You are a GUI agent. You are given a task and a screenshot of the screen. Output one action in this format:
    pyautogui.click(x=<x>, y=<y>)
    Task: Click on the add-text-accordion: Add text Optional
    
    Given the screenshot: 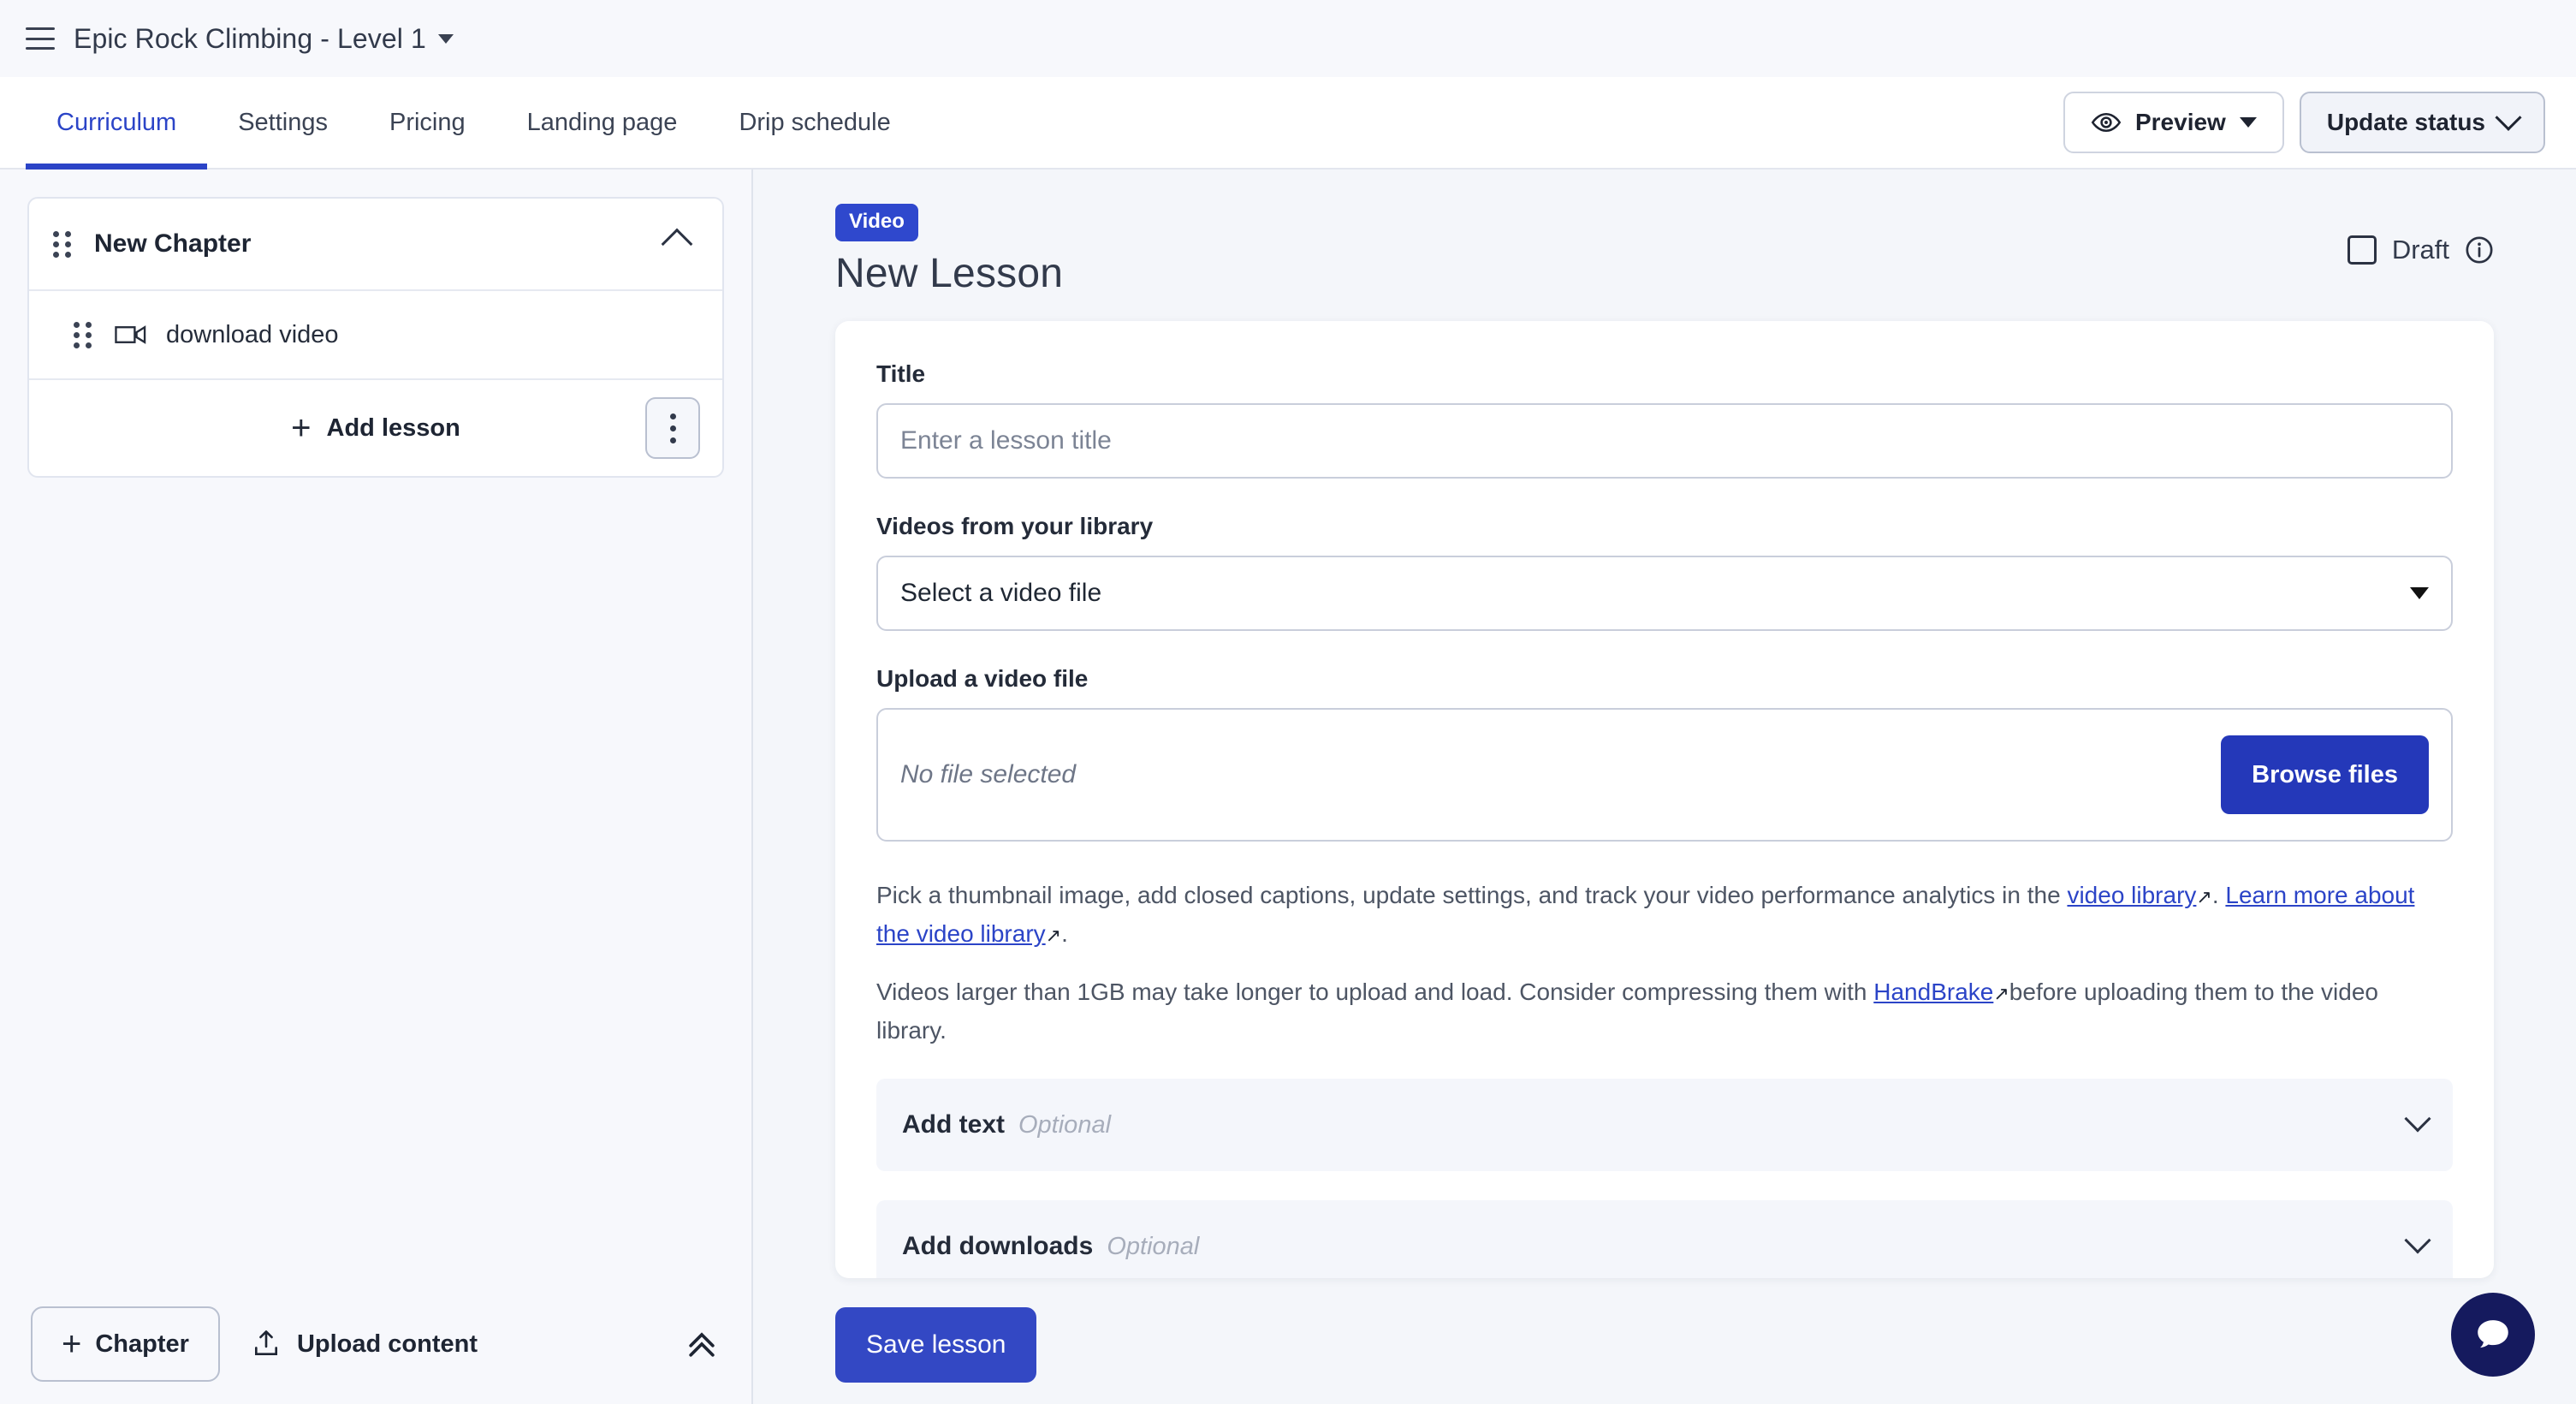 What is the action you would take?
    pyautogui.click(x=1664, y=1125)
    